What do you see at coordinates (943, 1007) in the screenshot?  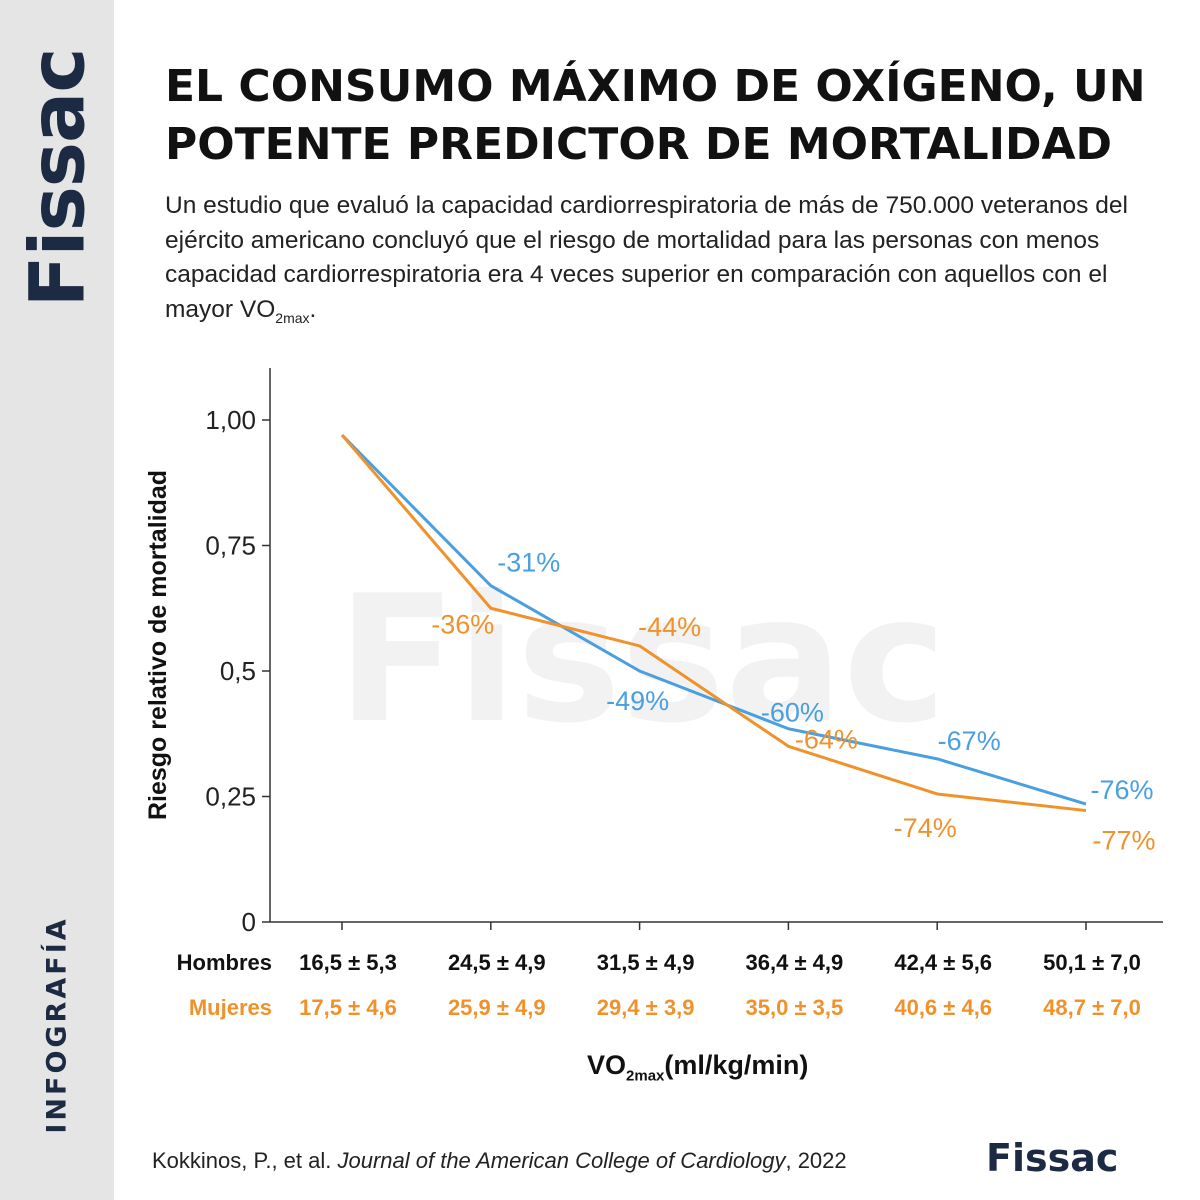 I see `category-label: 40,6 ± 4,6` at bounding box center [943, 1007].